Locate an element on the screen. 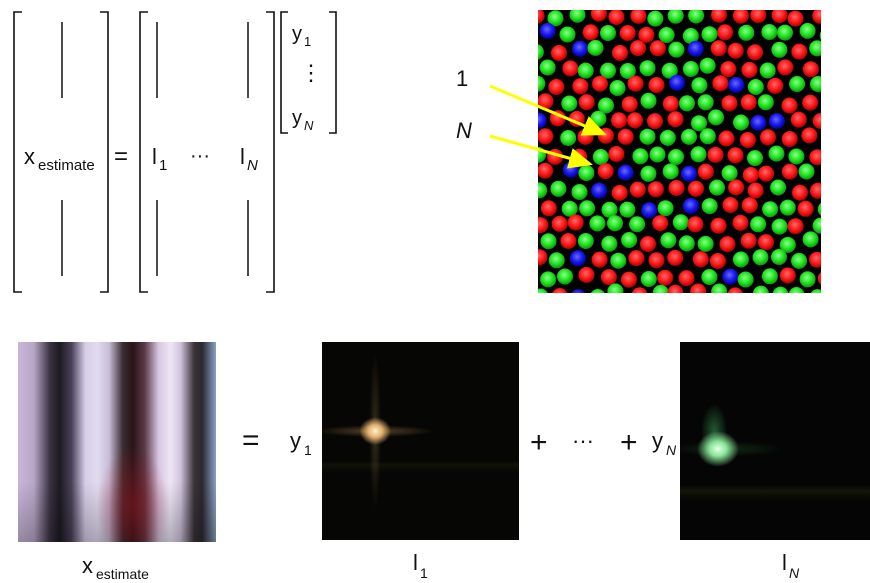 This screenshot has width=870, height=583. bottom-plus-1: + is located at coordinates (539, 442).